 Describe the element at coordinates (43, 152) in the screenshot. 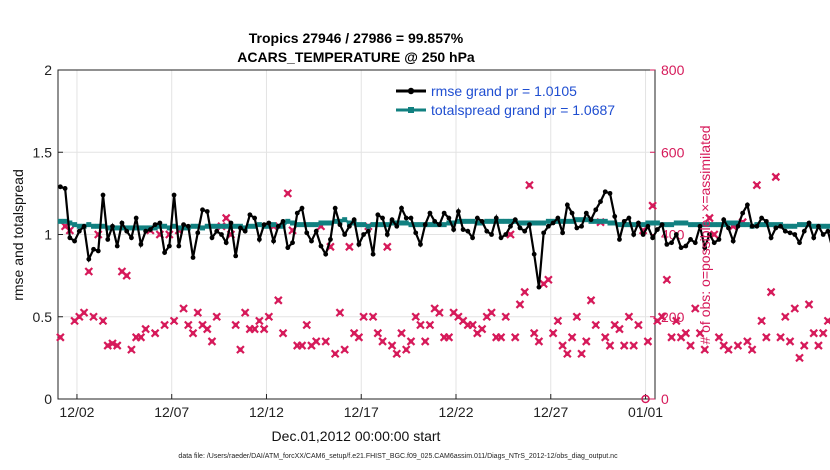

I see `y-left-tick-label: 1.5` at that location.